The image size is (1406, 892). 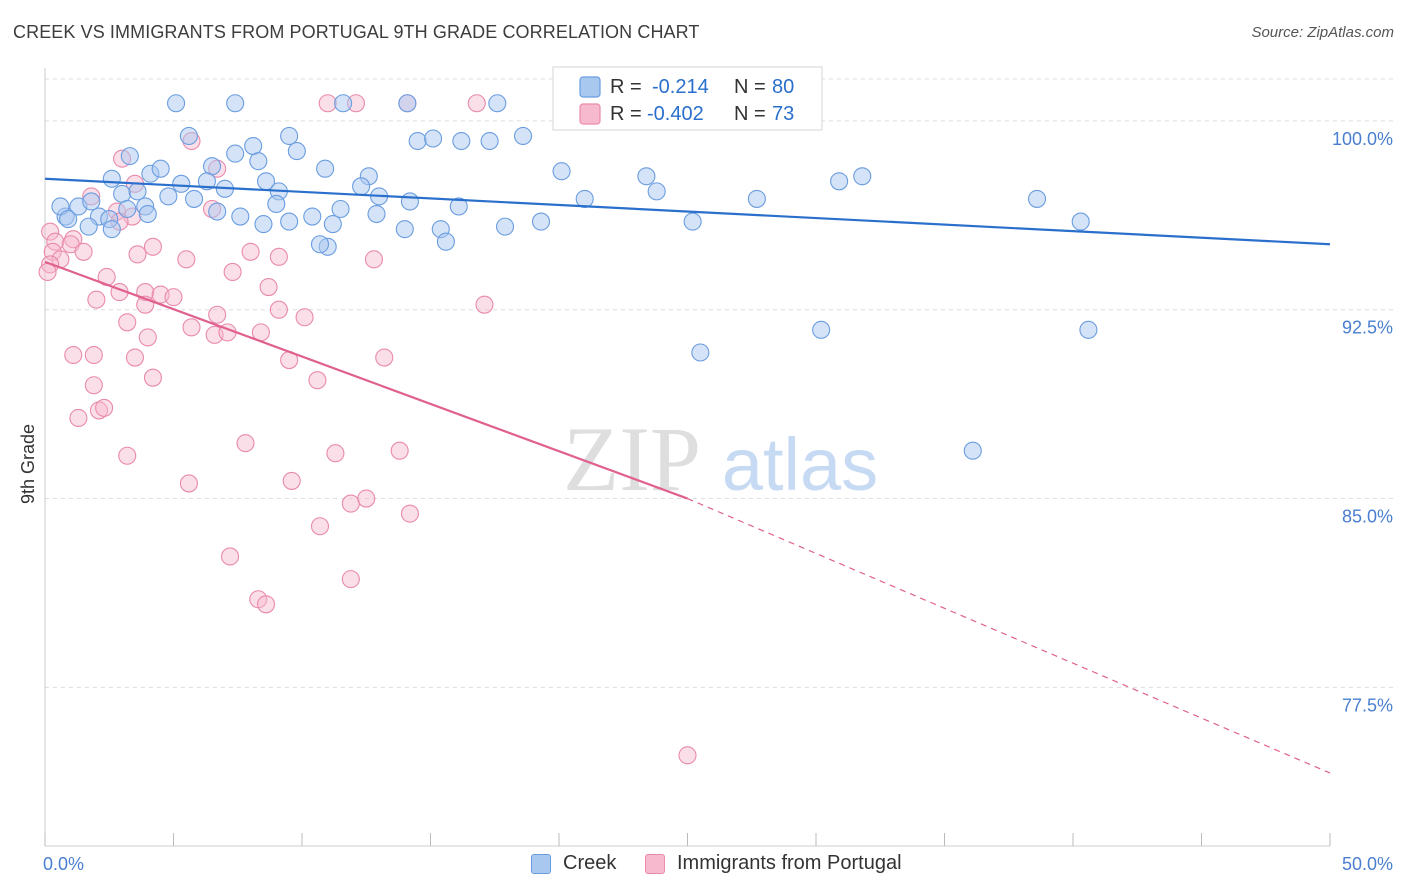 I want to click on bottom-legend: Creek Immigrants from Portugal, so click(x=703, y=865).